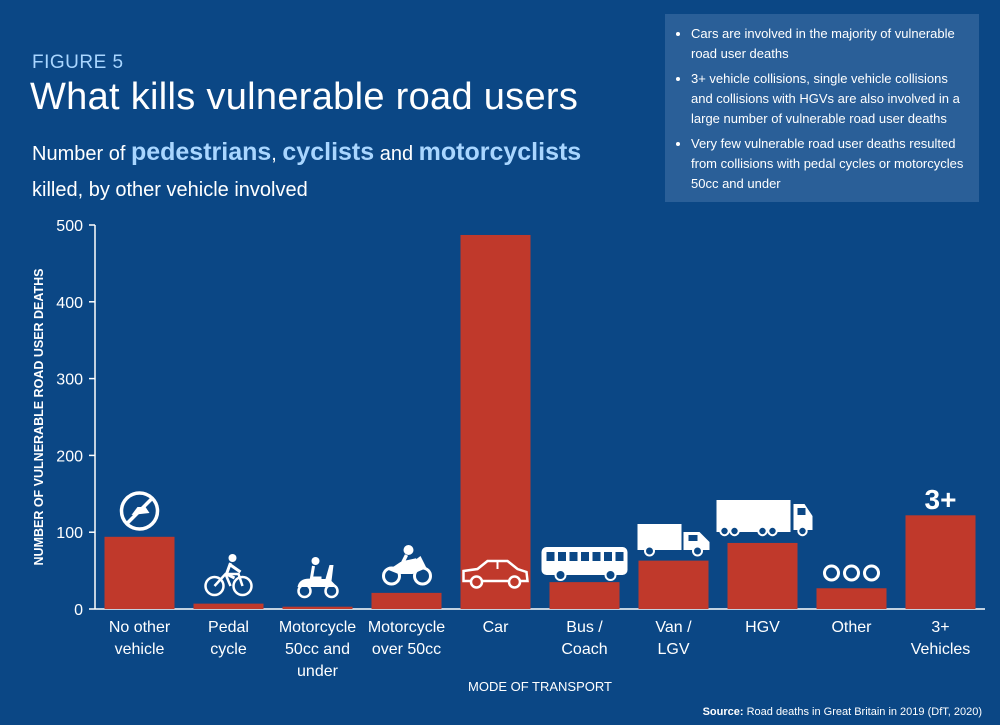 Image resolution: width=1000 pixels, height=725 pixels. I want to click on x-tick-label-line: Car, so click(496, 627).